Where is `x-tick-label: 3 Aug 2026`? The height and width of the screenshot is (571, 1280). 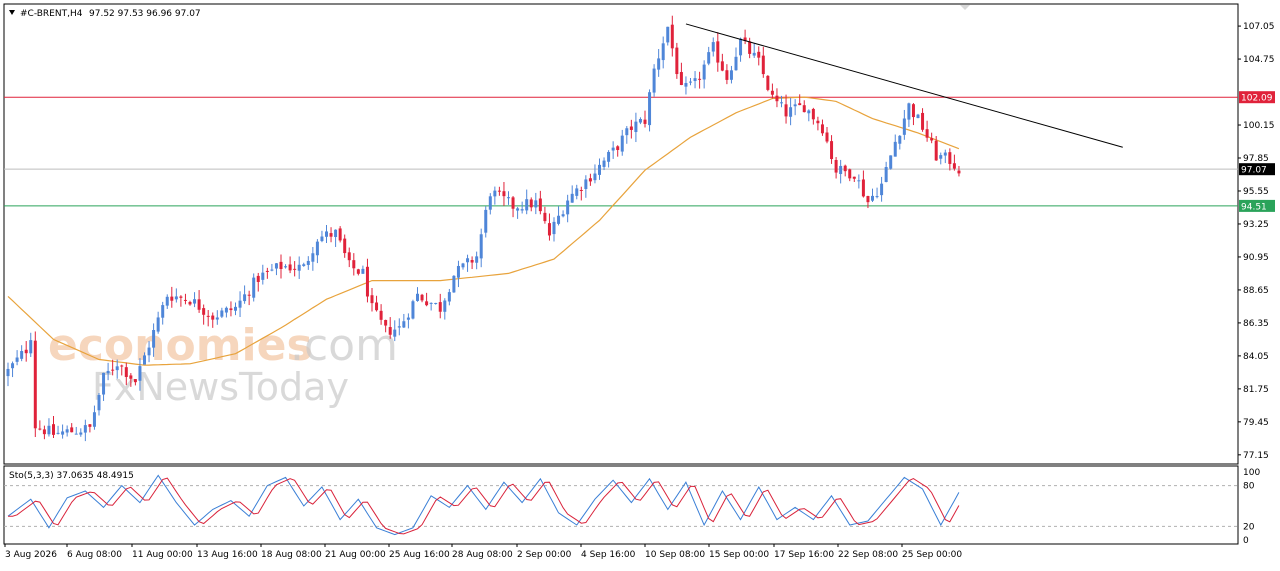 x-tick-label: 3 Aug 2026 is located at coordinates (31, 555).